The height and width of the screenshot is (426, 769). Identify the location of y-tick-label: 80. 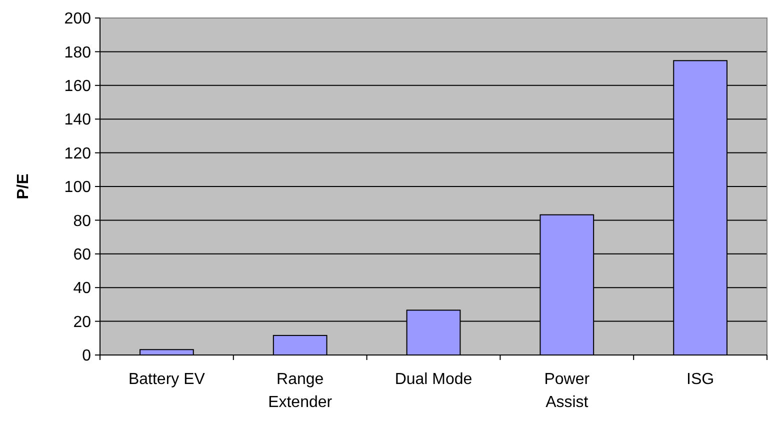
(82, 221).